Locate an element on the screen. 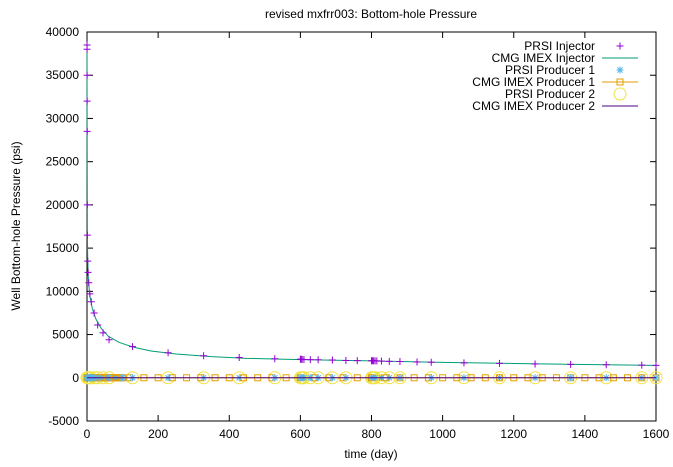 The height and width of the screenshot is (467, 673). legend-item: PRSI Producer 2 is located at coordinates (566, 94).